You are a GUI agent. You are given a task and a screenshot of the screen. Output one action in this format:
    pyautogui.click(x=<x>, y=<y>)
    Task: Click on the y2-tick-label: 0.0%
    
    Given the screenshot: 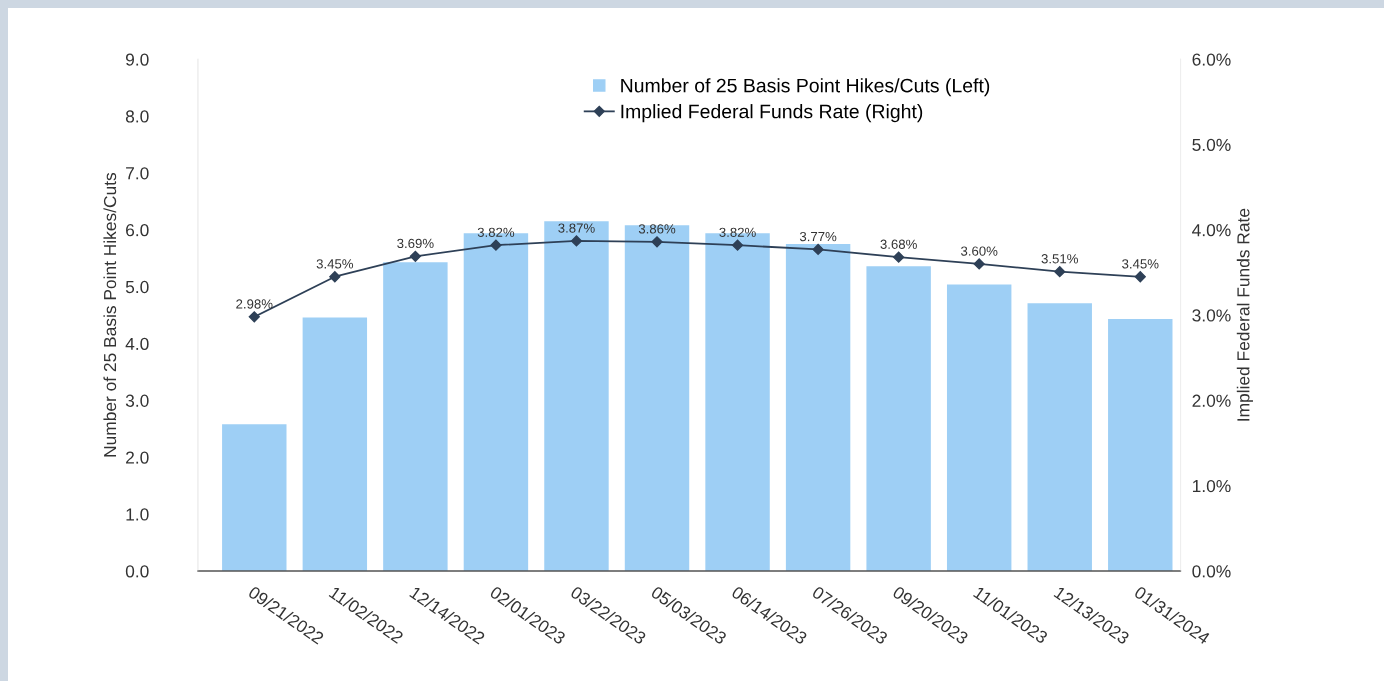 What is the action you would take?
    pyautogui.click(x=1211, y=571)
    